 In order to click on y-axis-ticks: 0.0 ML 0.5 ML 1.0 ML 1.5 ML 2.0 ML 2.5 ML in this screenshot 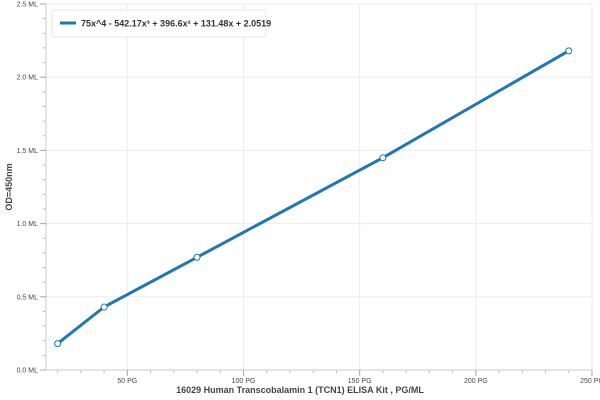, I will do `click(31, 188)`.